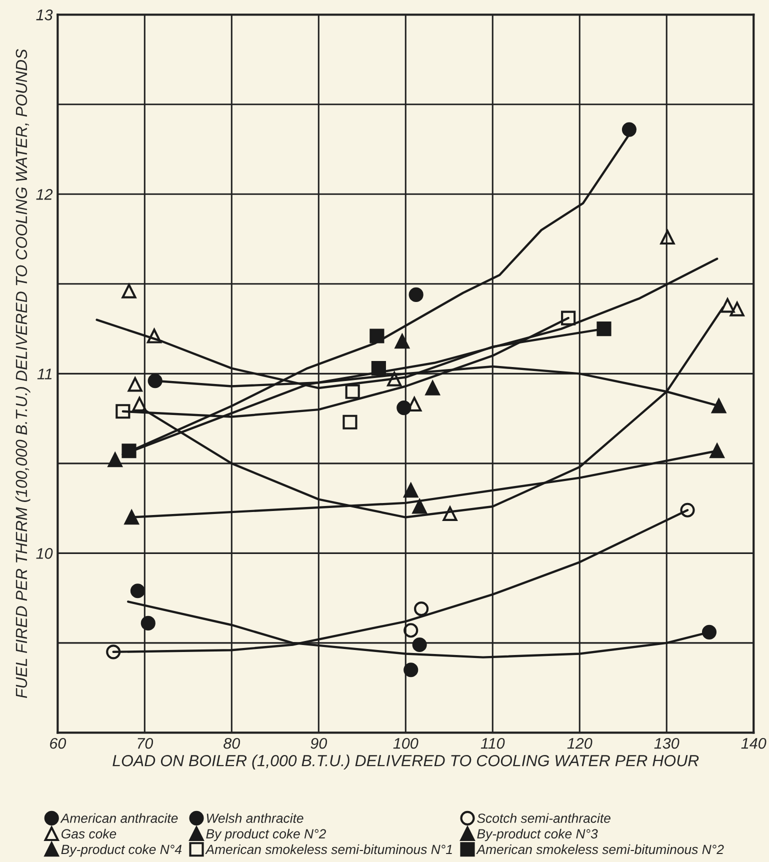 This screenshot has height=862, width=769. What do you see at coordinates (537, 835) in the screenshot?
I see `legend-label: By-product coke N°3` at bounding box center [537, 835].